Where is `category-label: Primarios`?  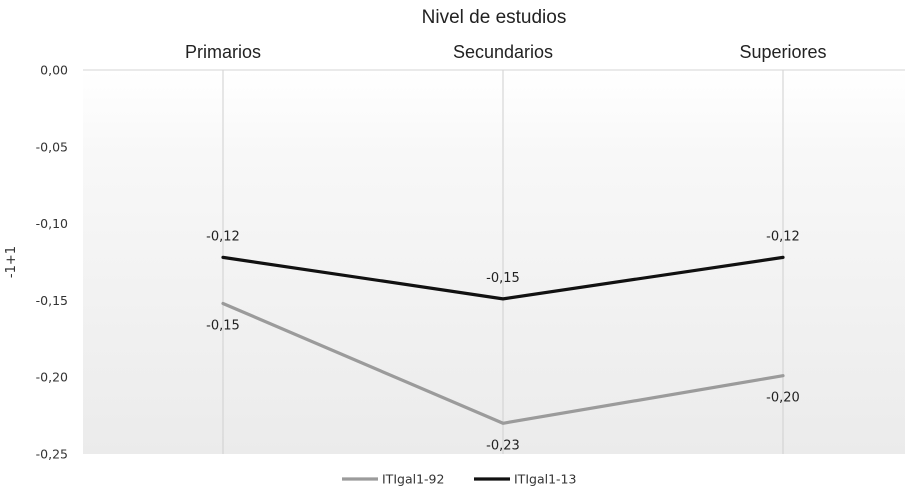 category-label: Primarios is located at coordinates (223, 52).